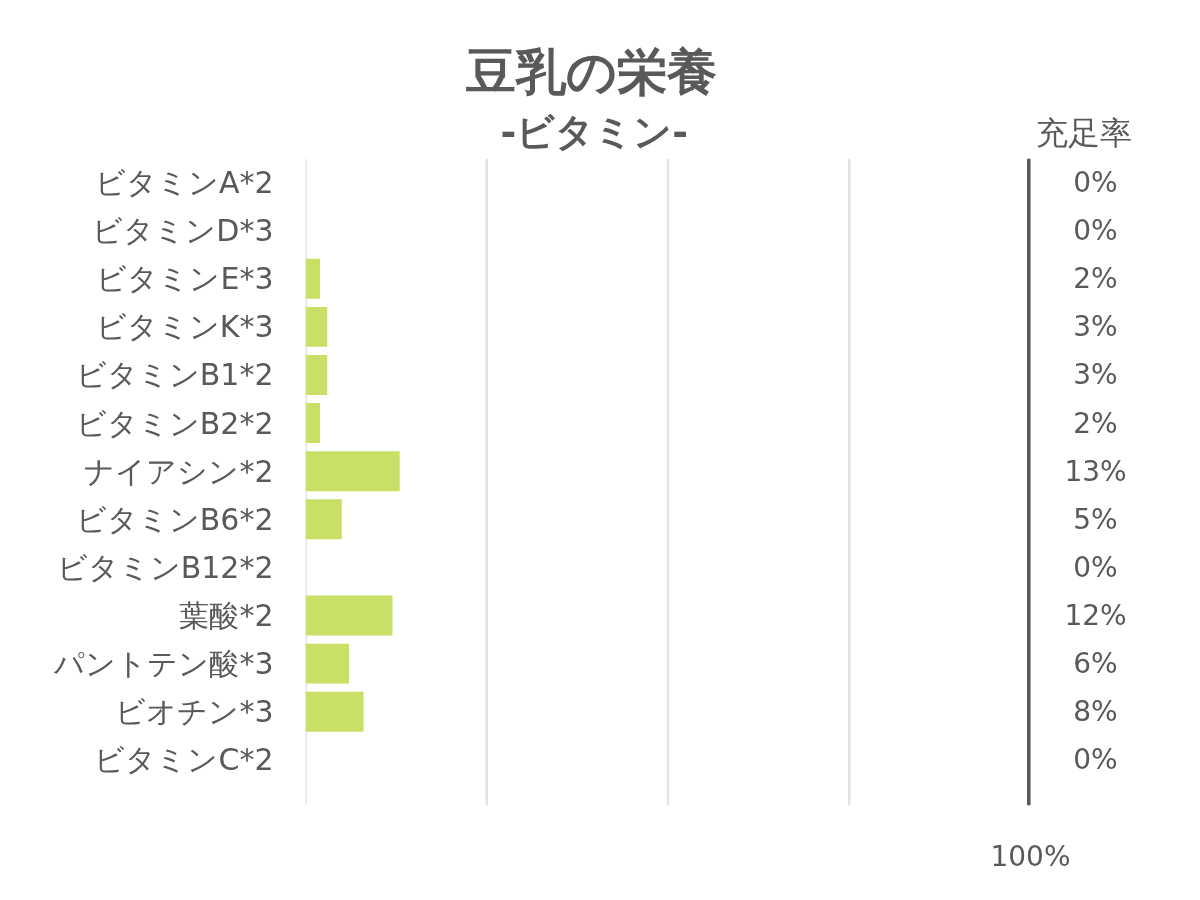 The height and width of the screenshot is (900, 1200). I want to click on y-tick-label: ビタミンK*3, so click(184, 327).